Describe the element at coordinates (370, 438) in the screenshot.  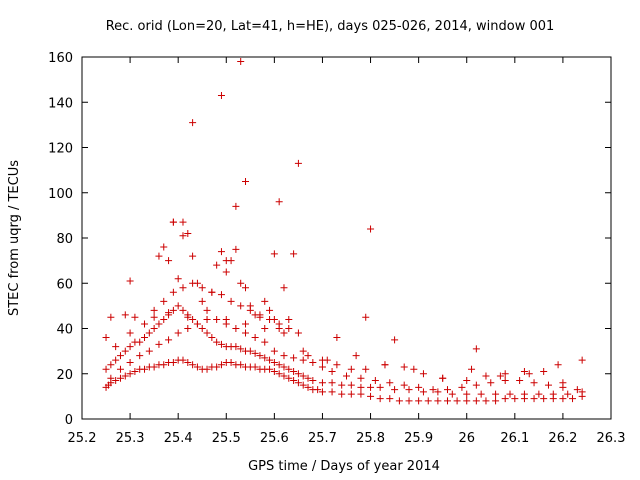
I see `x-tick-label: 25.8` at that location.